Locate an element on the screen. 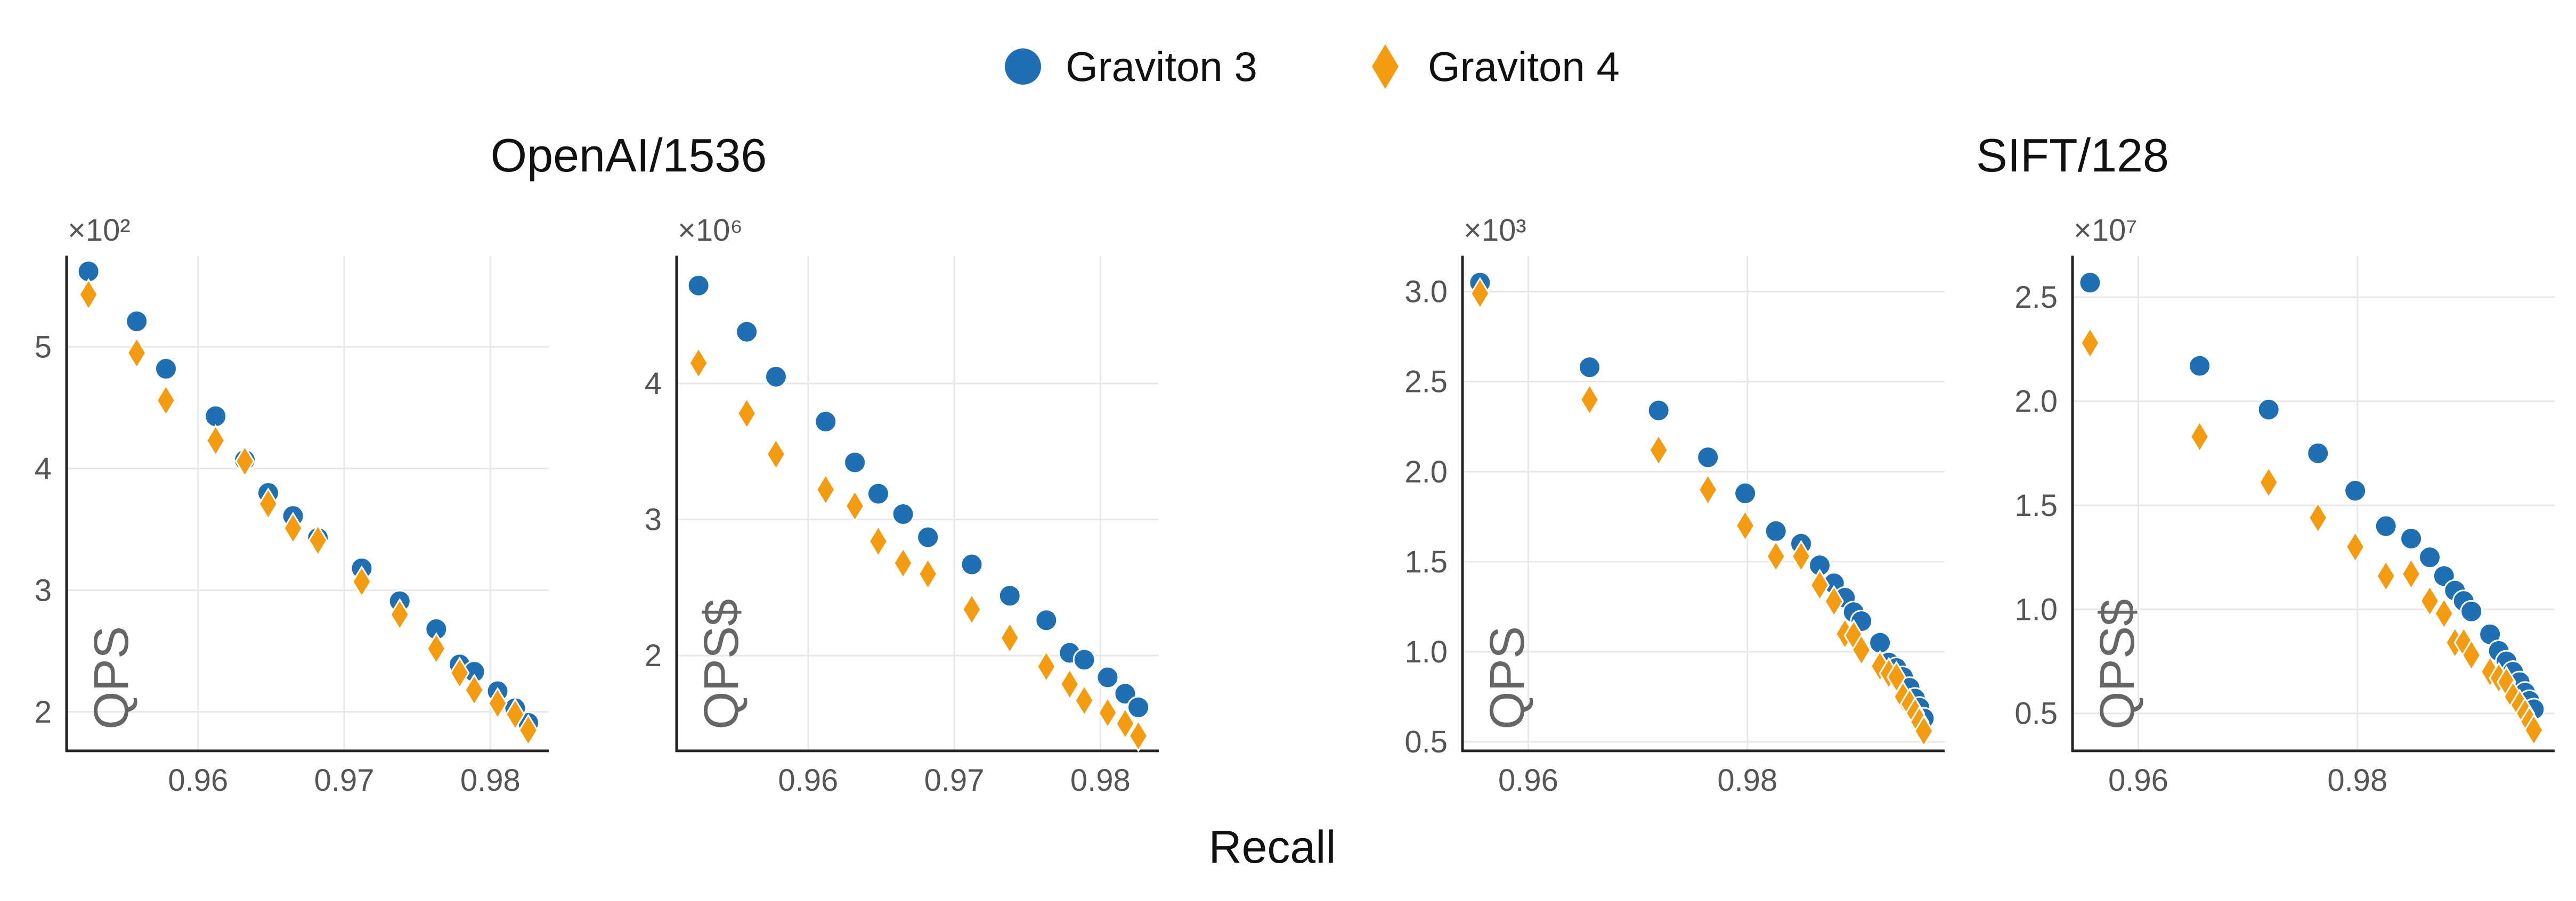  y-axis-multiplier: ×10³ is located at coordinates (1495, 230).